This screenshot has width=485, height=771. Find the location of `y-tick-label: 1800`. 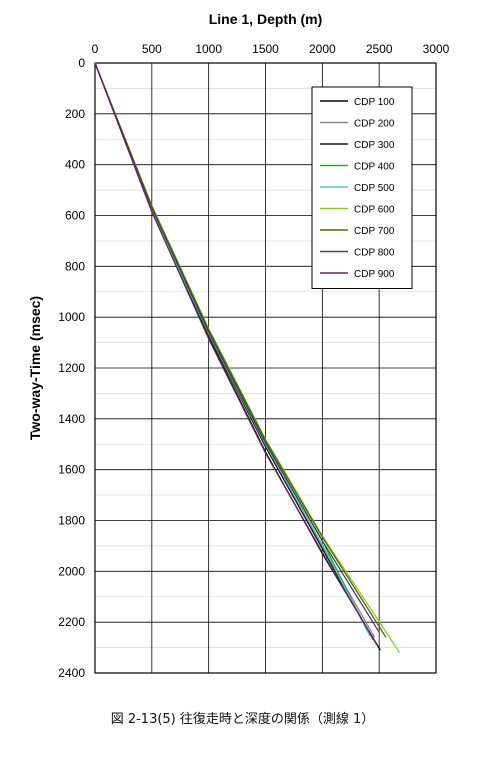

y-tick-label: 1800 is located at coordinates (71, 521).